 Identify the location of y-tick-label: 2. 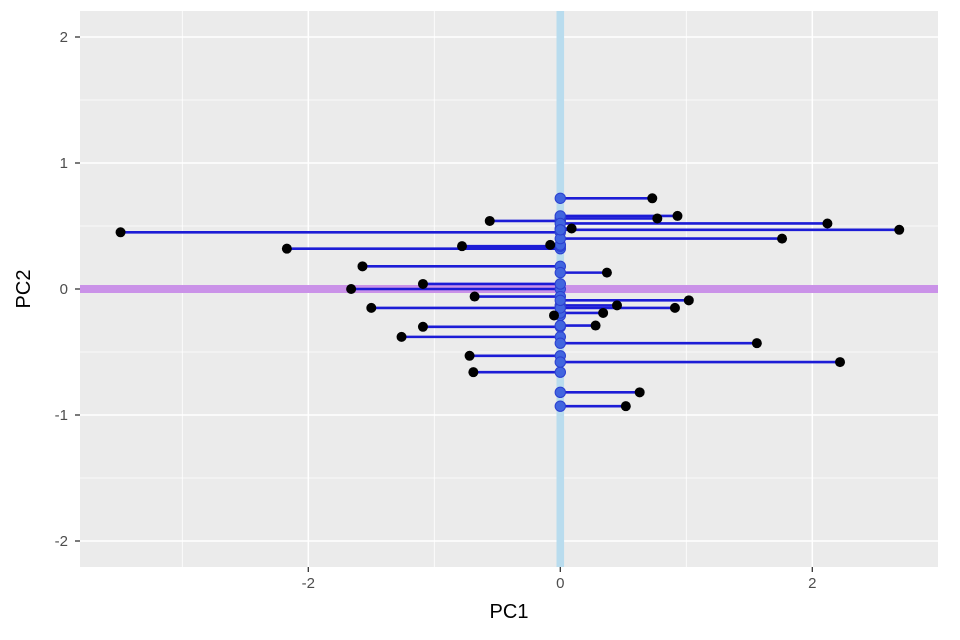
(64, 37).